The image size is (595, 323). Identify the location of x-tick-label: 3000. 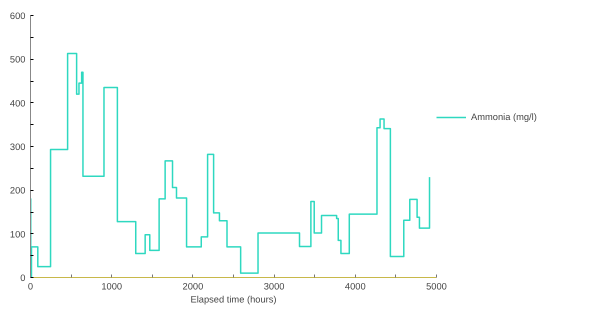
(274, 287).